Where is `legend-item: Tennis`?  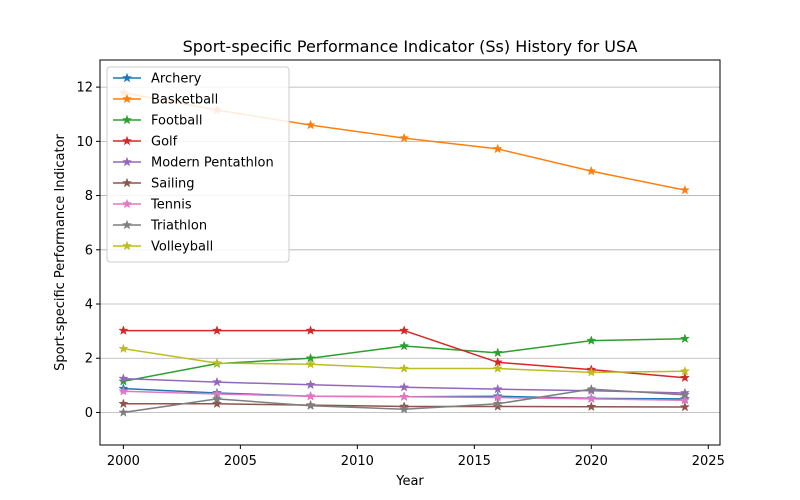 legend-item: Tennis is located at coordinates (152, 205).